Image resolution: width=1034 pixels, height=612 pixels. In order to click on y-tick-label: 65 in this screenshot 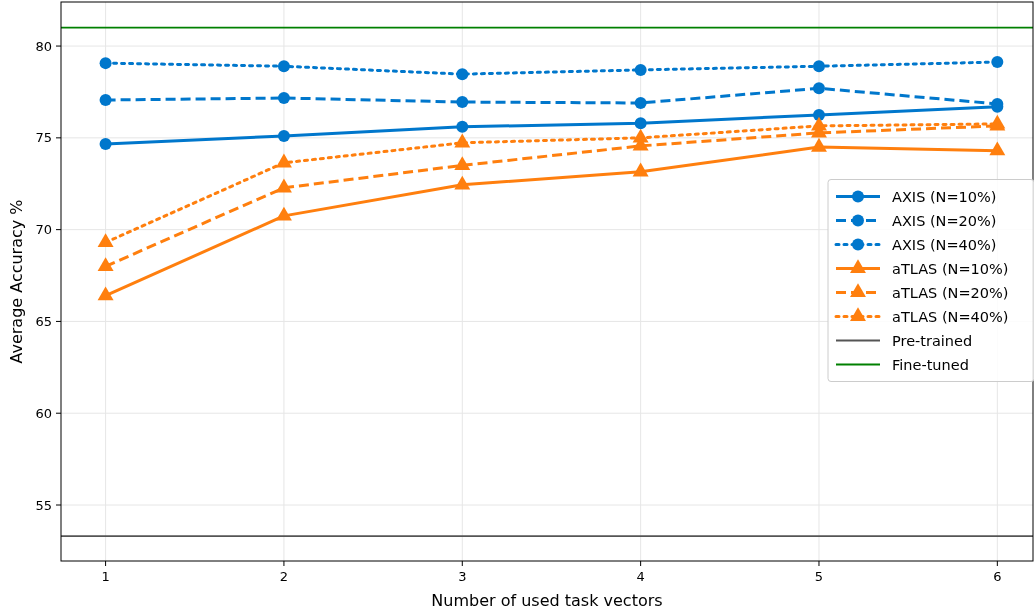, I will do `click(43, 321)`.